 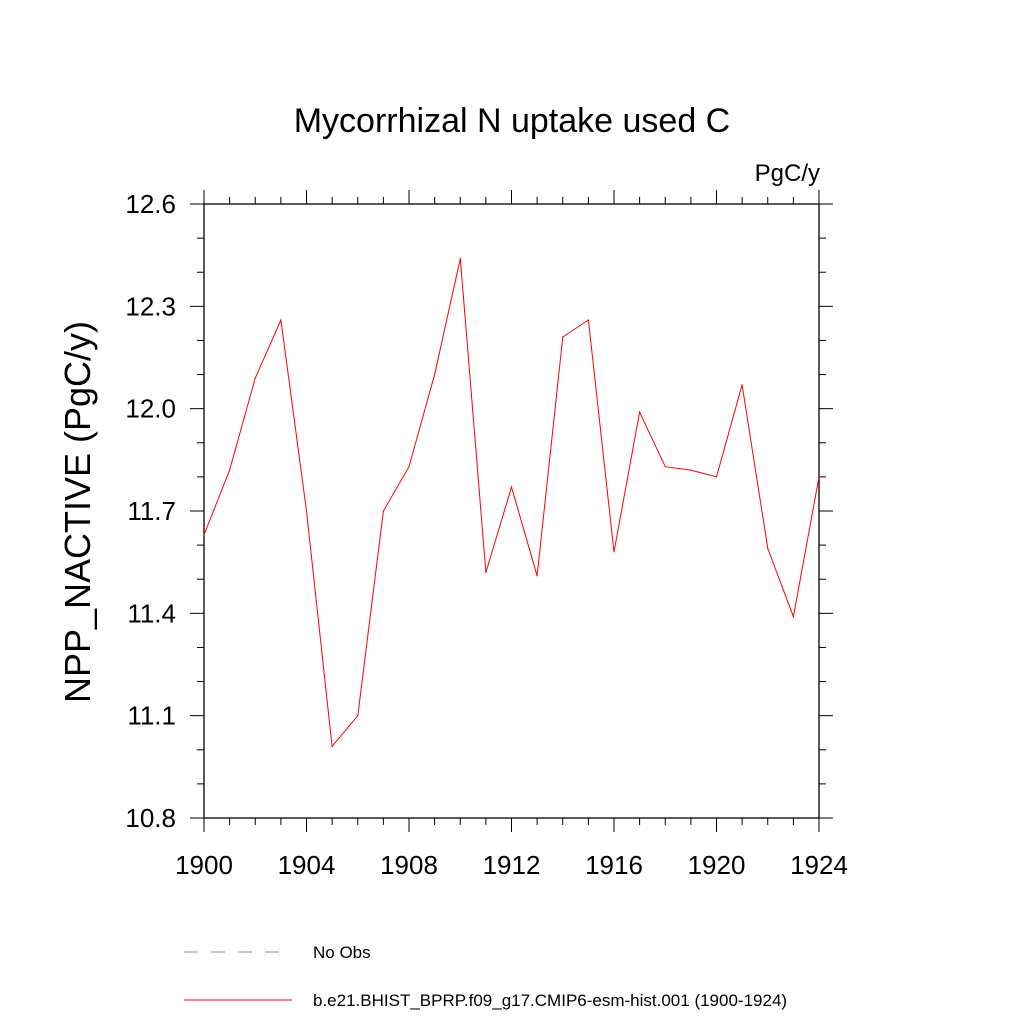 I want to click on y-tick-label: 12.6, so click(x=150, y=204).